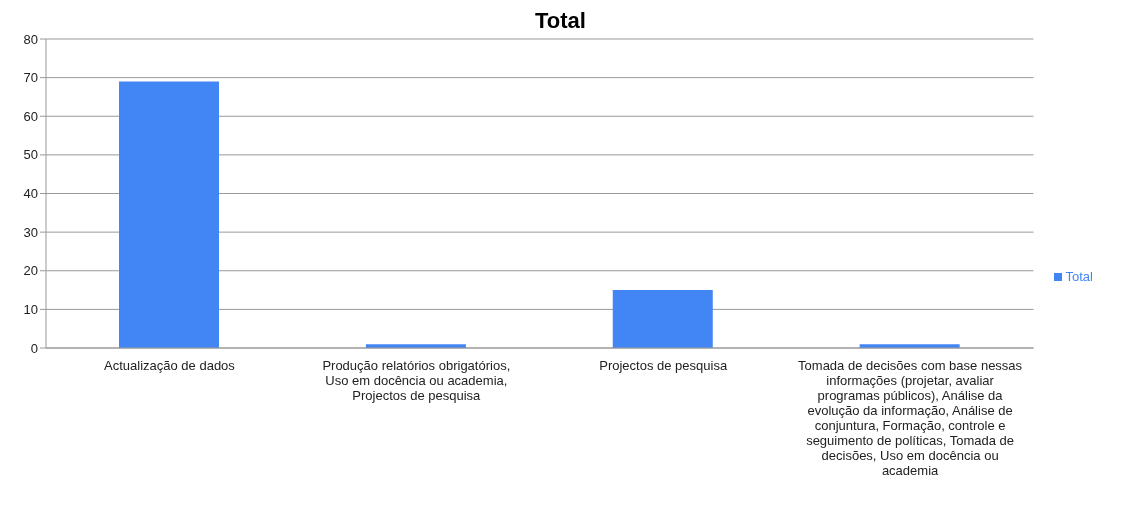  What do you see at coordinates (30, 194) in the screenshot?
I see `y-tick-label: 40` at bounding box center [30, 194].